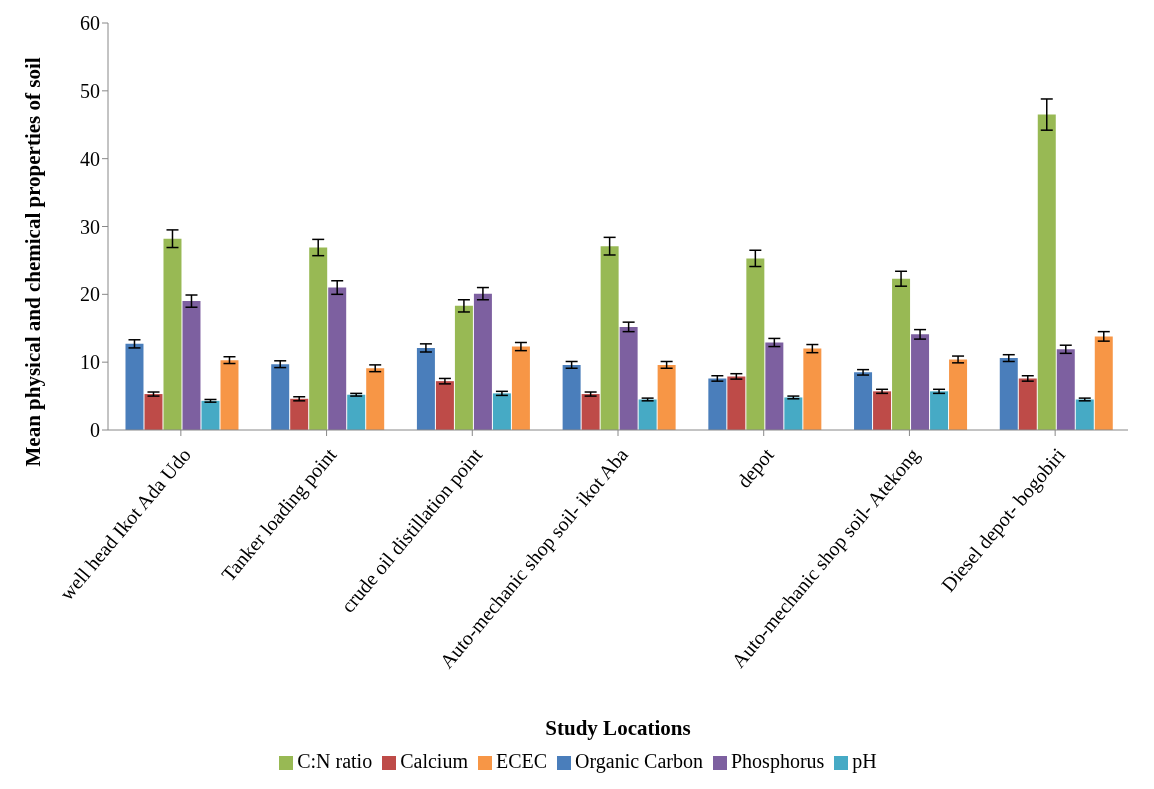 This screenshot has width=1154, height=789. Describe the element at coordinates (90, 362) in the screenshot. I see `y-tick-label: 10` at that location.